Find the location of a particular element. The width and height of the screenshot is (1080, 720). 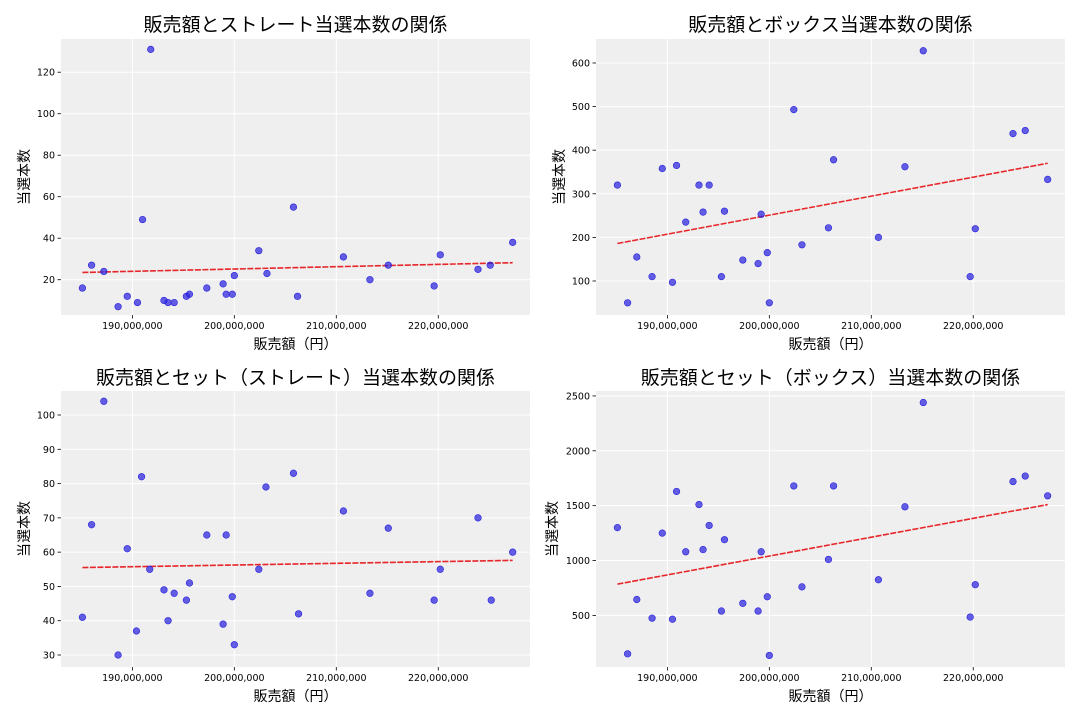

x-tick-label: 200,000,000 is located at coordinates (234, 326).